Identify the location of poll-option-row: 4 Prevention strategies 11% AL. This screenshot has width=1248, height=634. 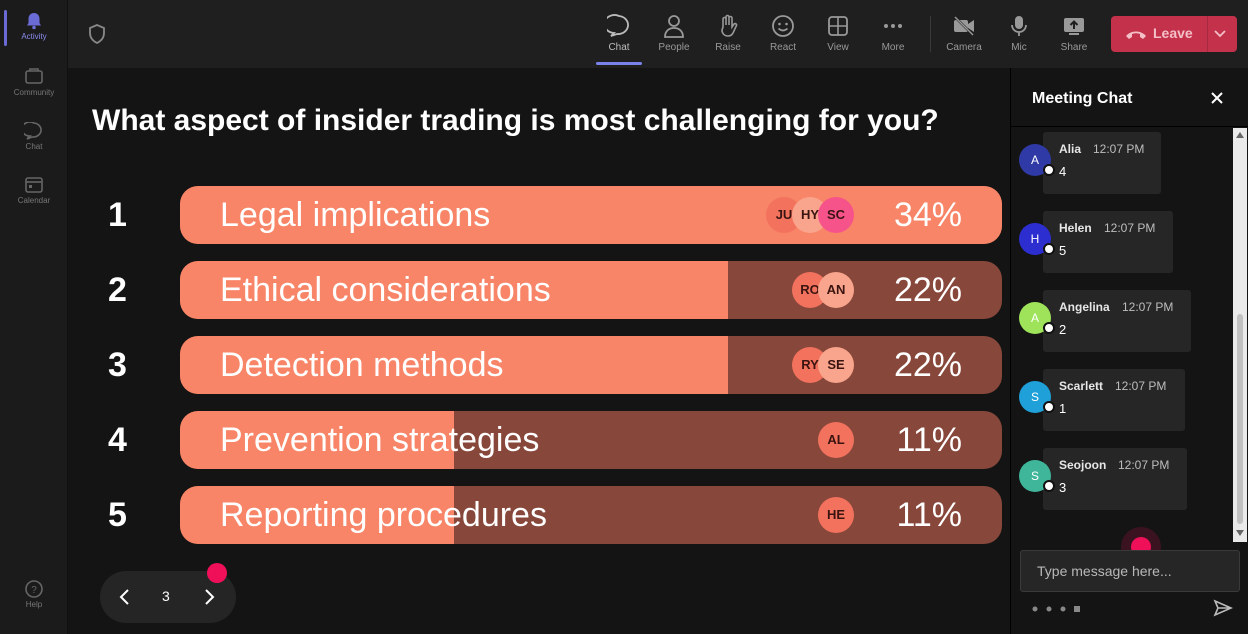
(539, 440).